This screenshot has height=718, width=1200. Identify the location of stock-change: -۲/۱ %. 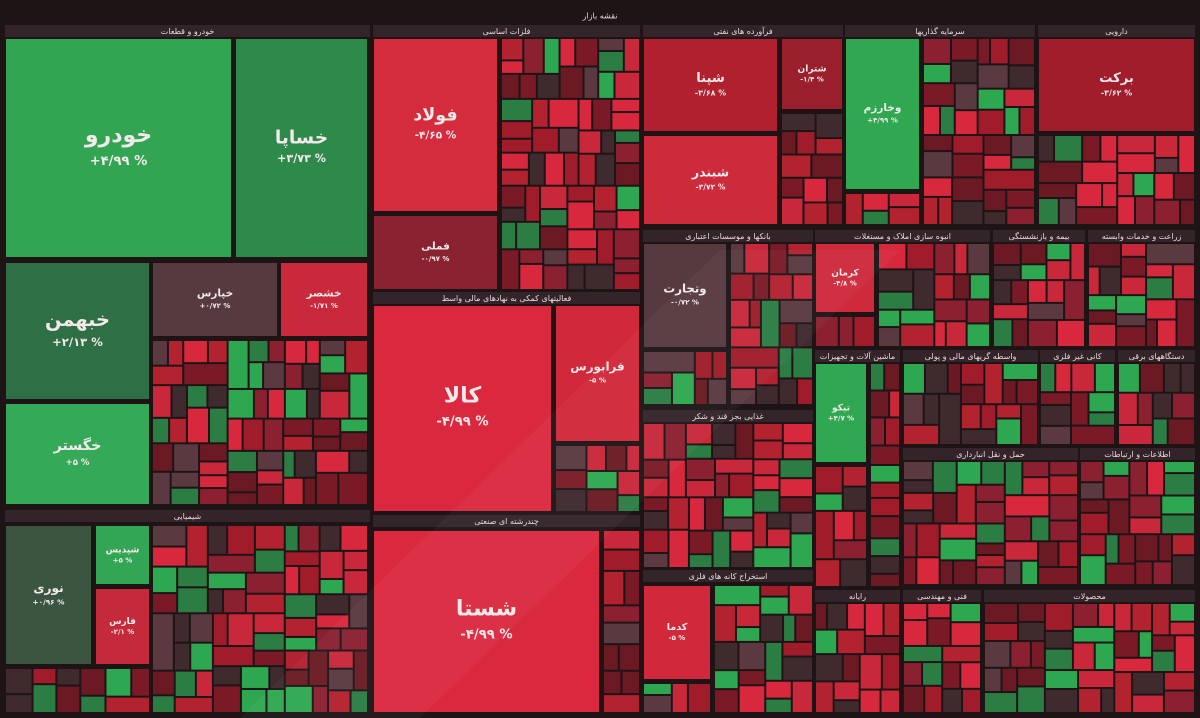
(122, 632).